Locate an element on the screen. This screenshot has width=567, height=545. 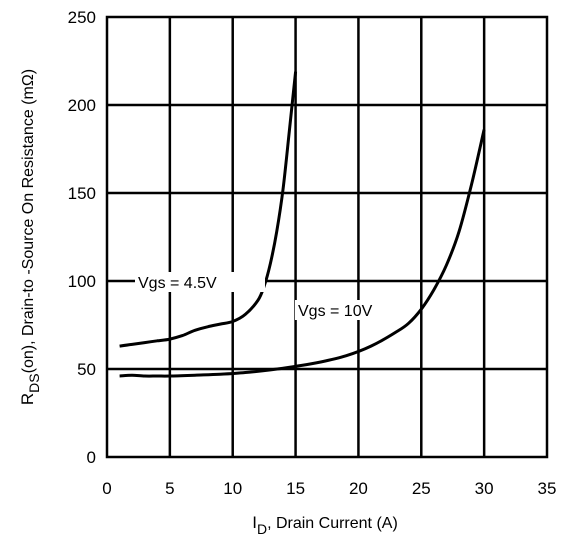
x-tick-label: 20 is located at coordinates (358, 488).